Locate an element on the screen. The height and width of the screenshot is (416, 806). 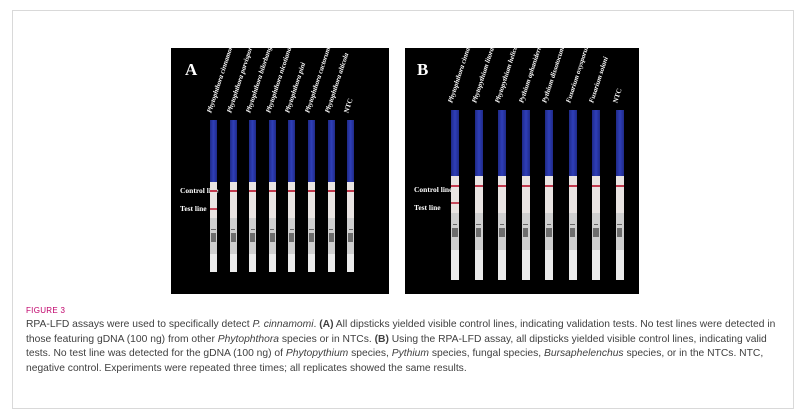
panel-a-label: A is located at coordinates (191, 69).